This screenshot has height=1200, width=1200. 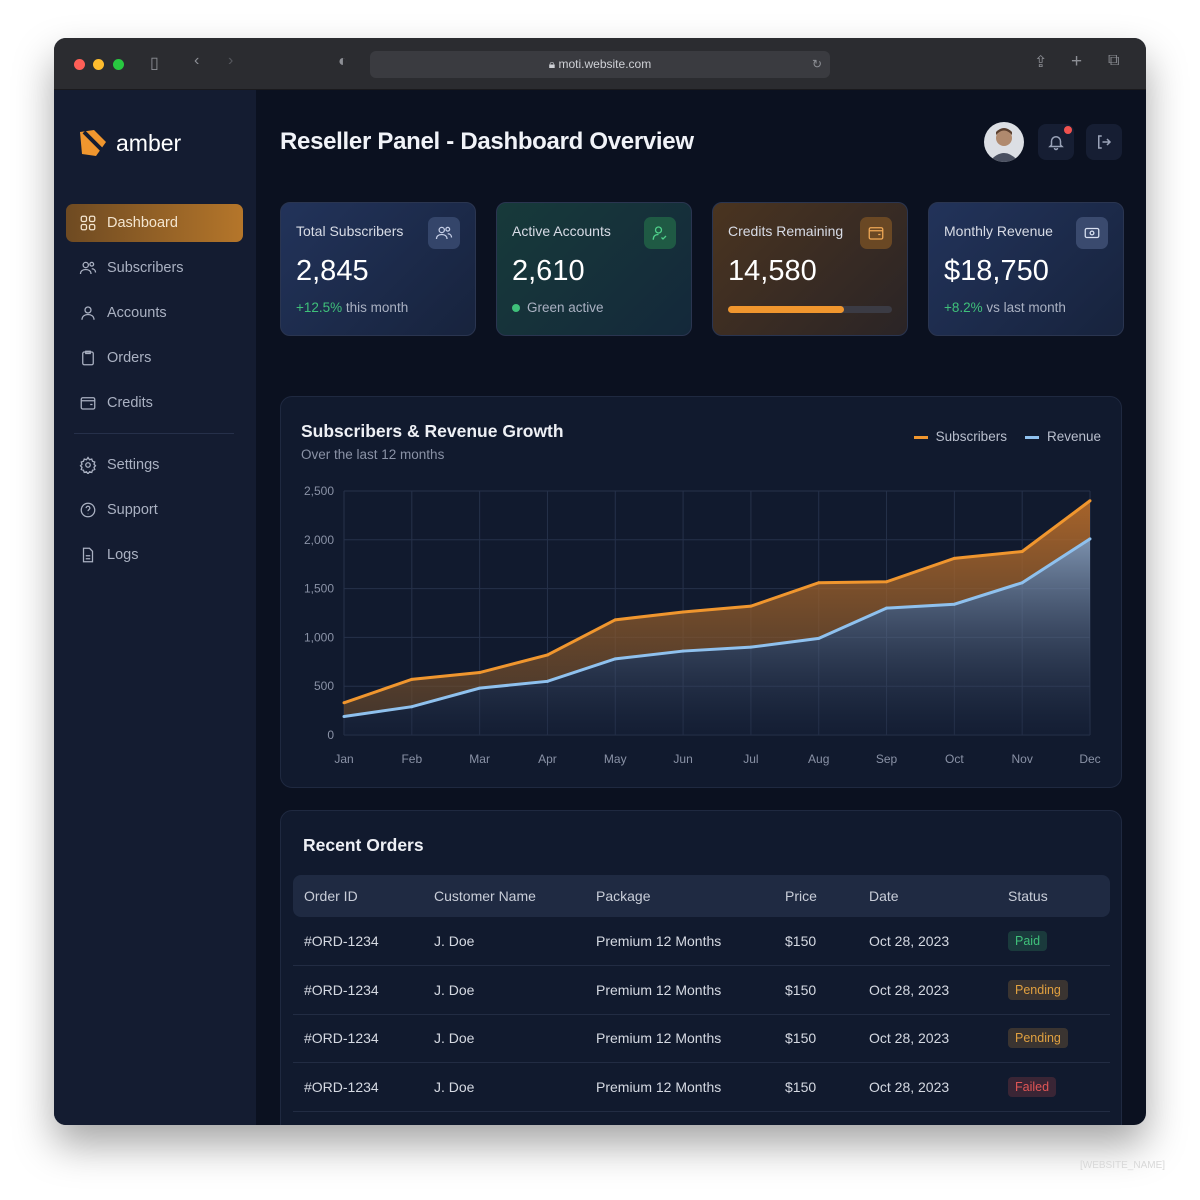 I want to click on column-header: Package, so click(x=679, y=896).